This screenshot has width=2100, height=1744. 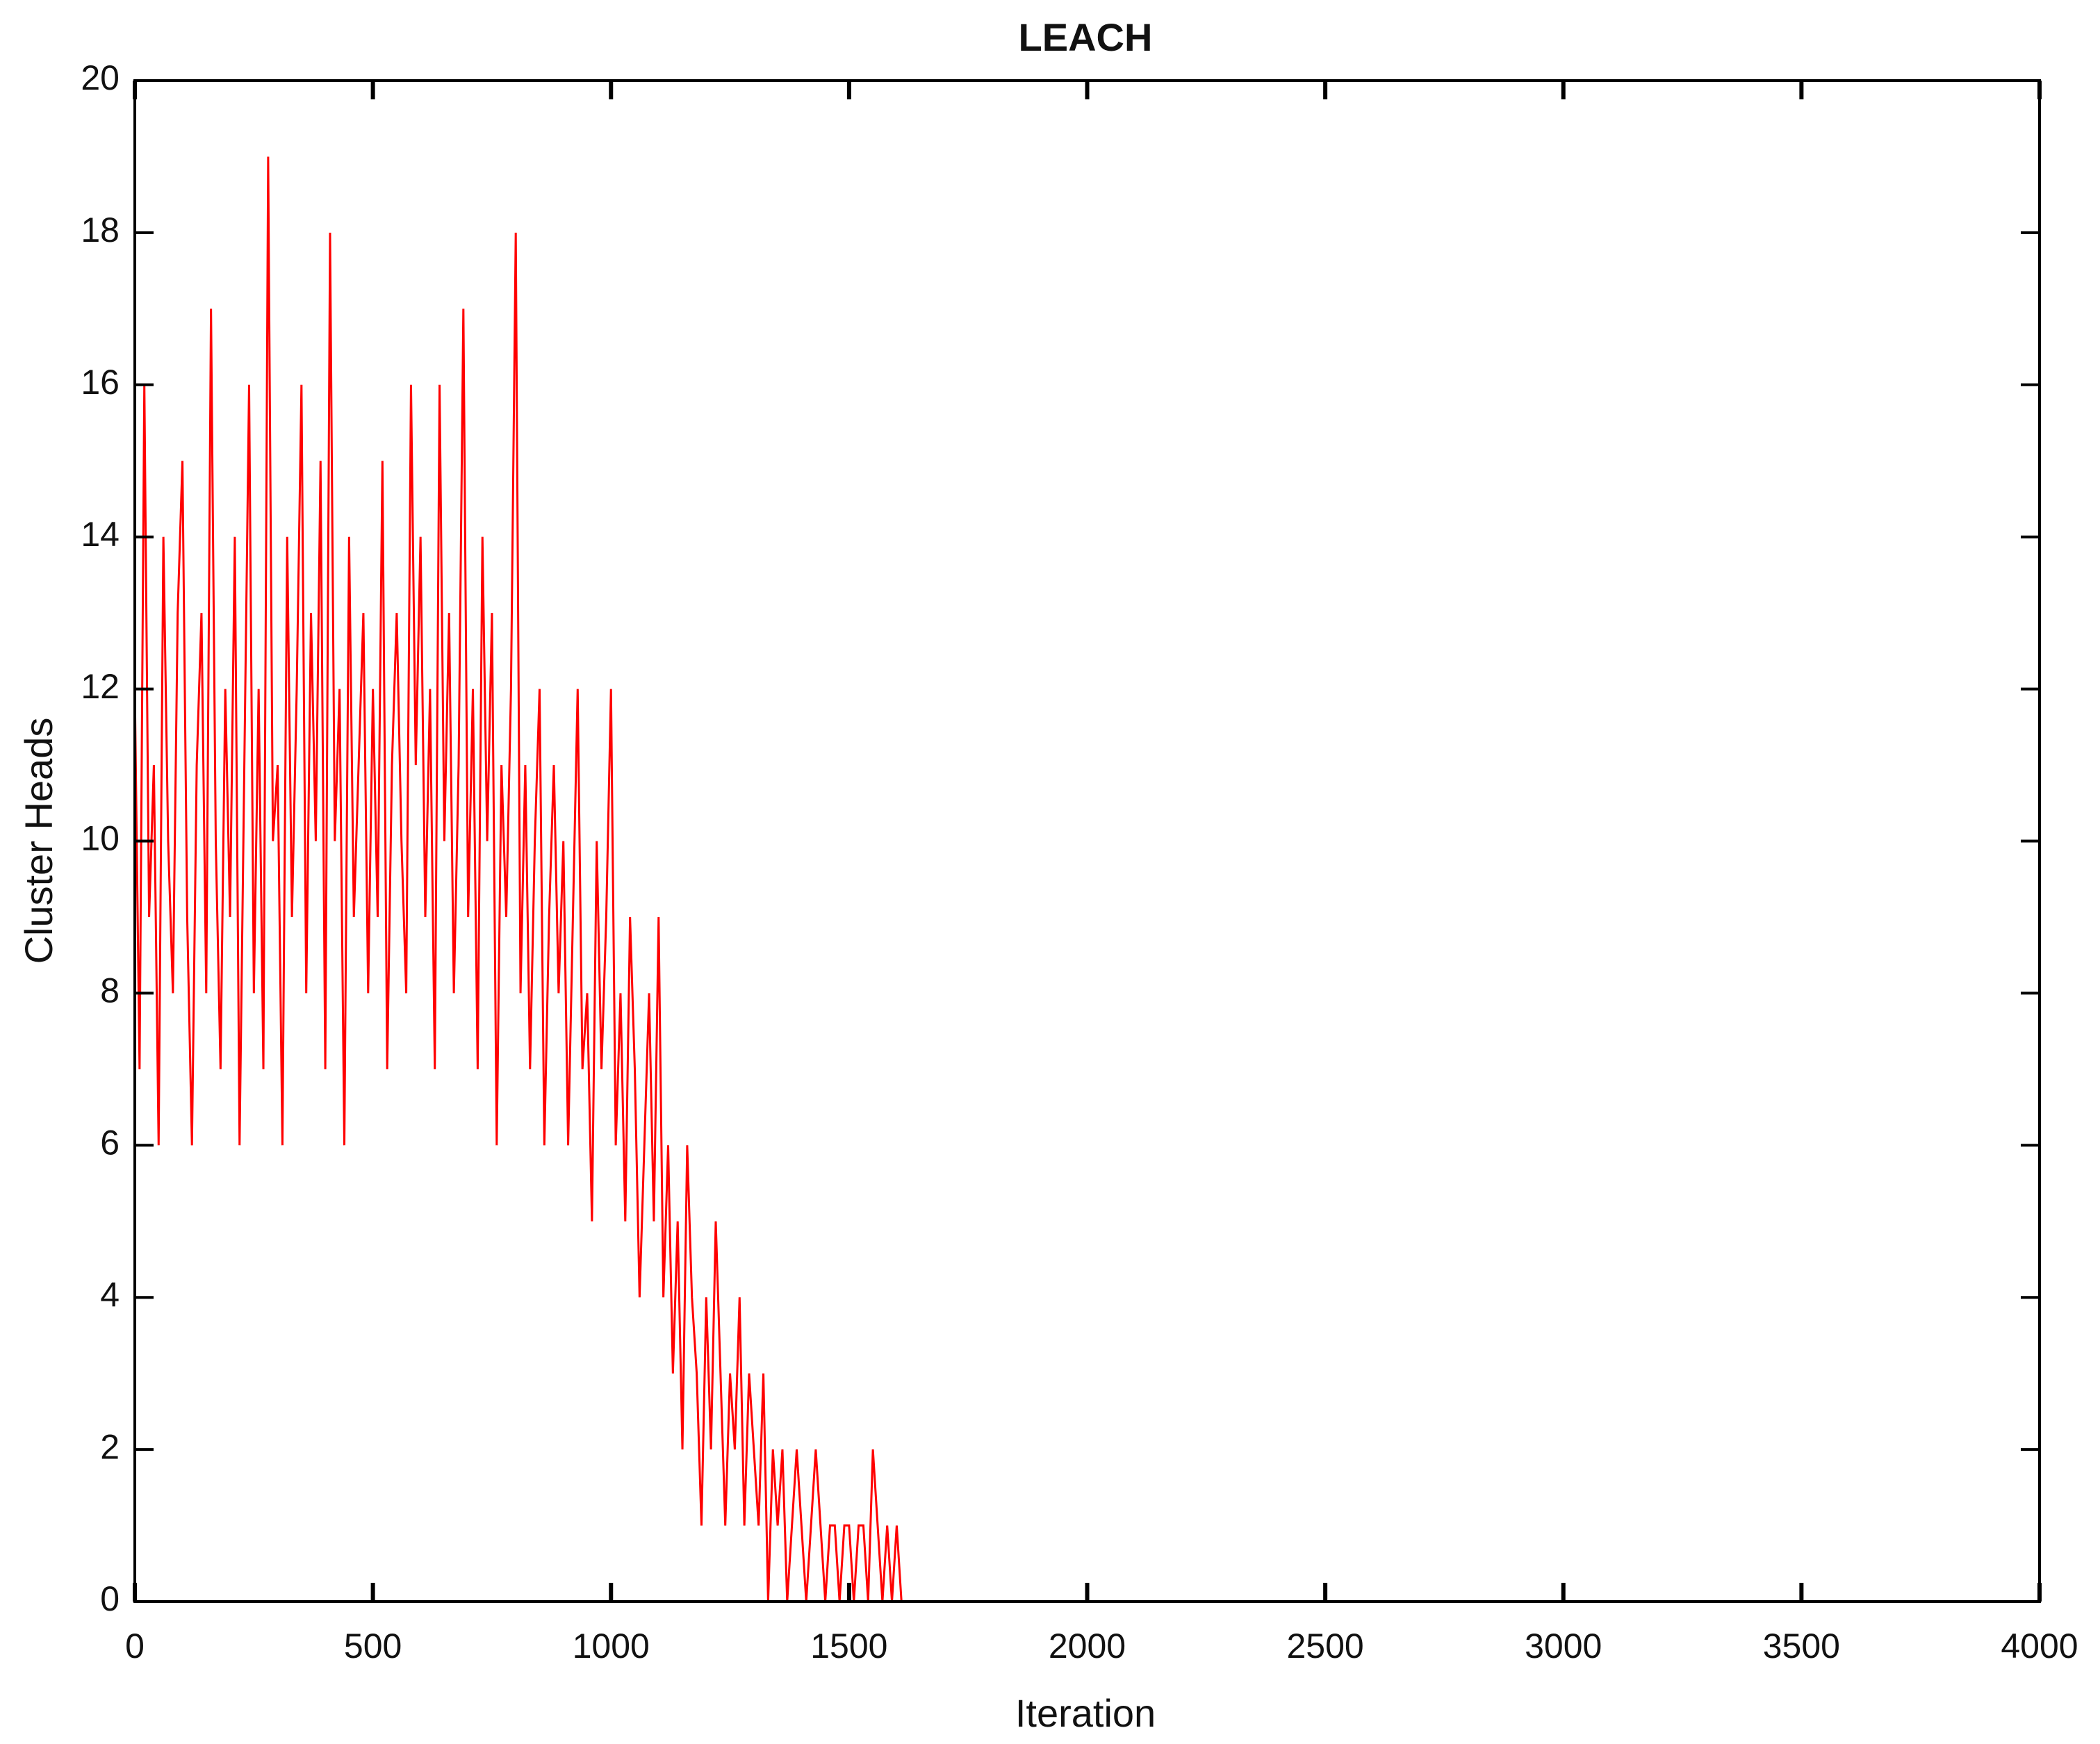 I want to click on y-tick-label: 14, so click(x=101, y=534).